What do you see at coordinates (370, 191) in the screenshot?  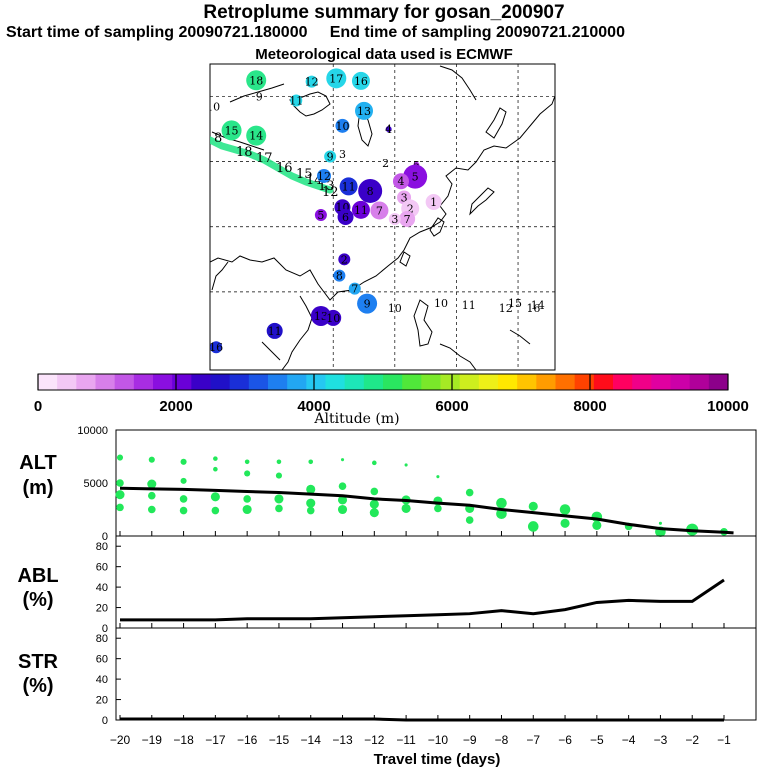 I see `cluster-label: 8` at bounding box center [370, 191].